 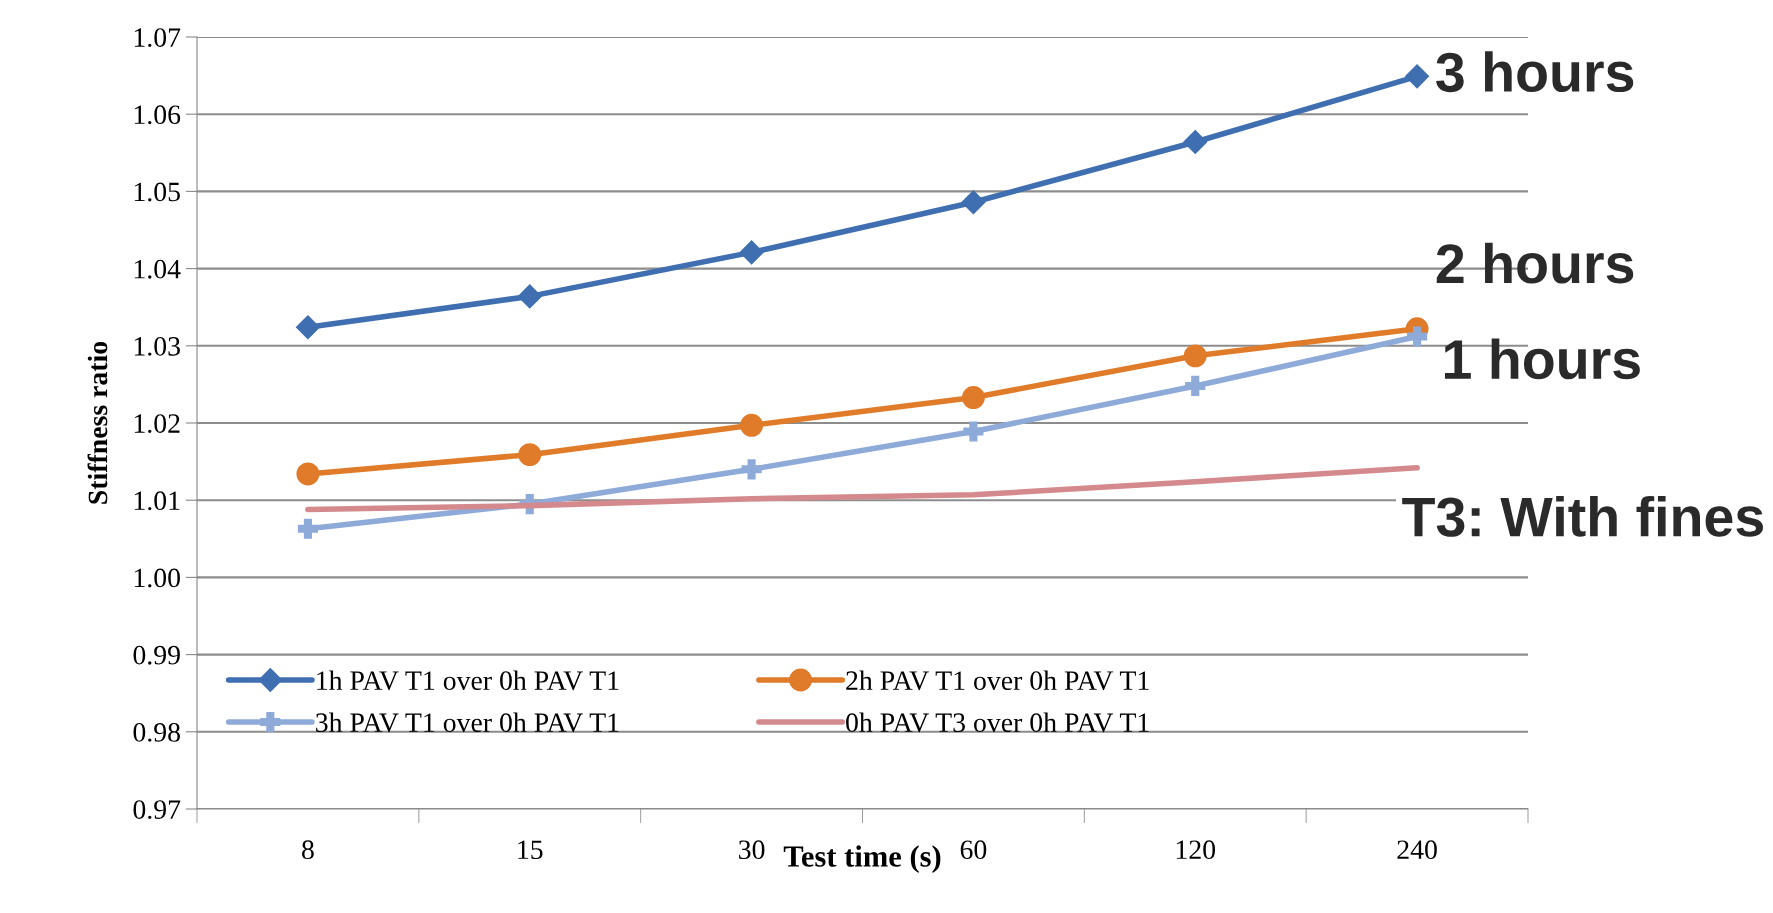 What do you see at coordinates (862, 859) in the screenshot?
I see `x-axis-title: Test time (s)` at bounding box center [862, 859].